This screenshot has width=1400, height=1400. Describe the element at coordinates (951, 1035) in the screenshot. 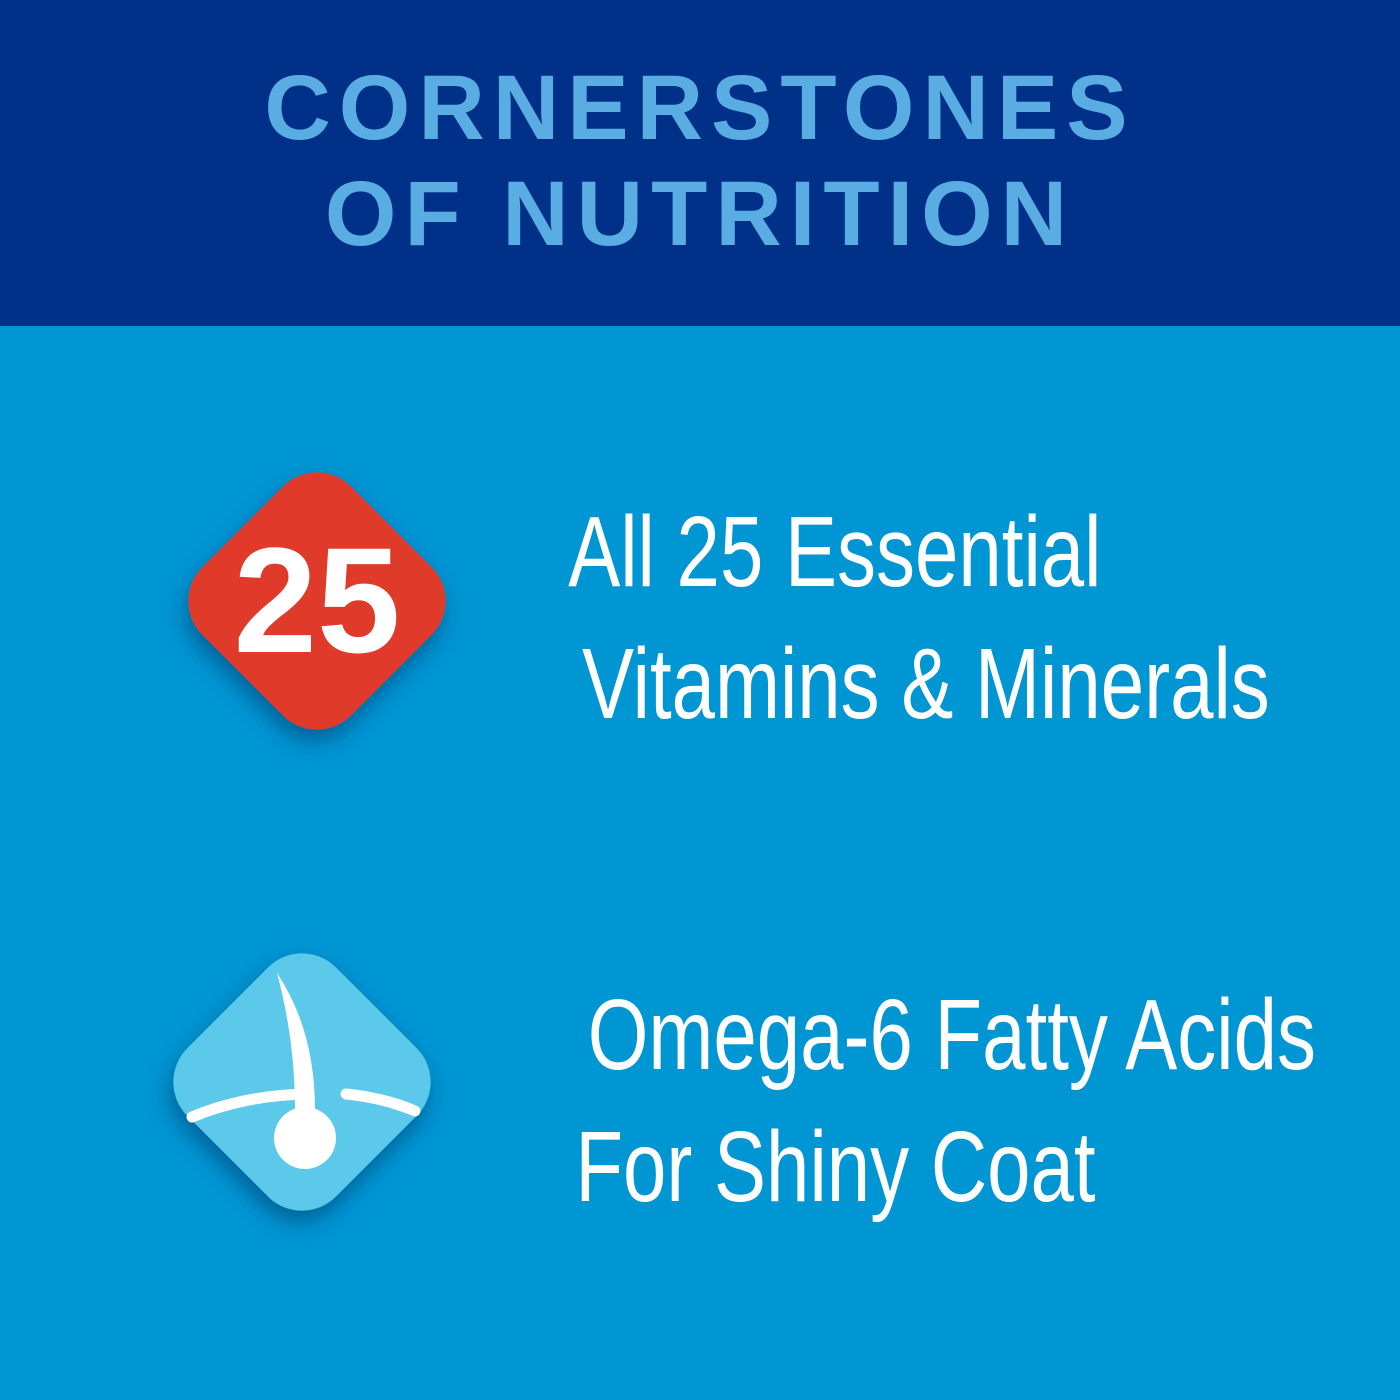

I see `feature-2-line-1: Omega-6 Fatty Acids` at that location.